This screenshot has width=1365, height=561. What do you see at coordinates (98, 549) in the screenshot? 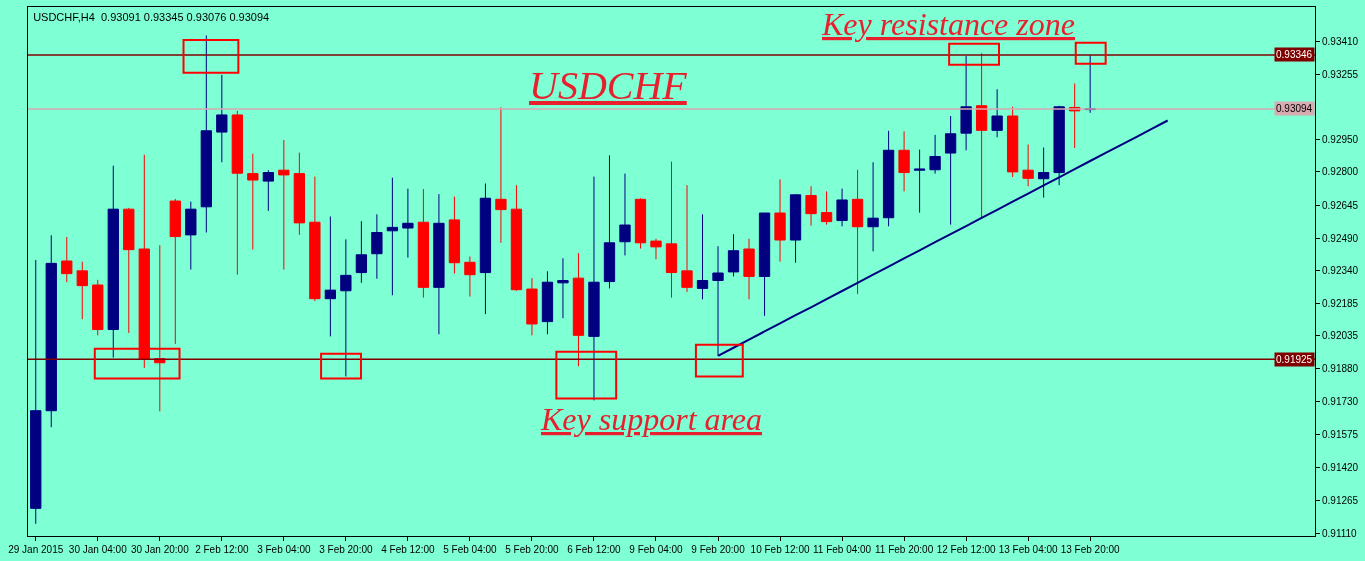
I see `x-tick-label: 30 Jan 04:00` at bounding box center [98, 549].